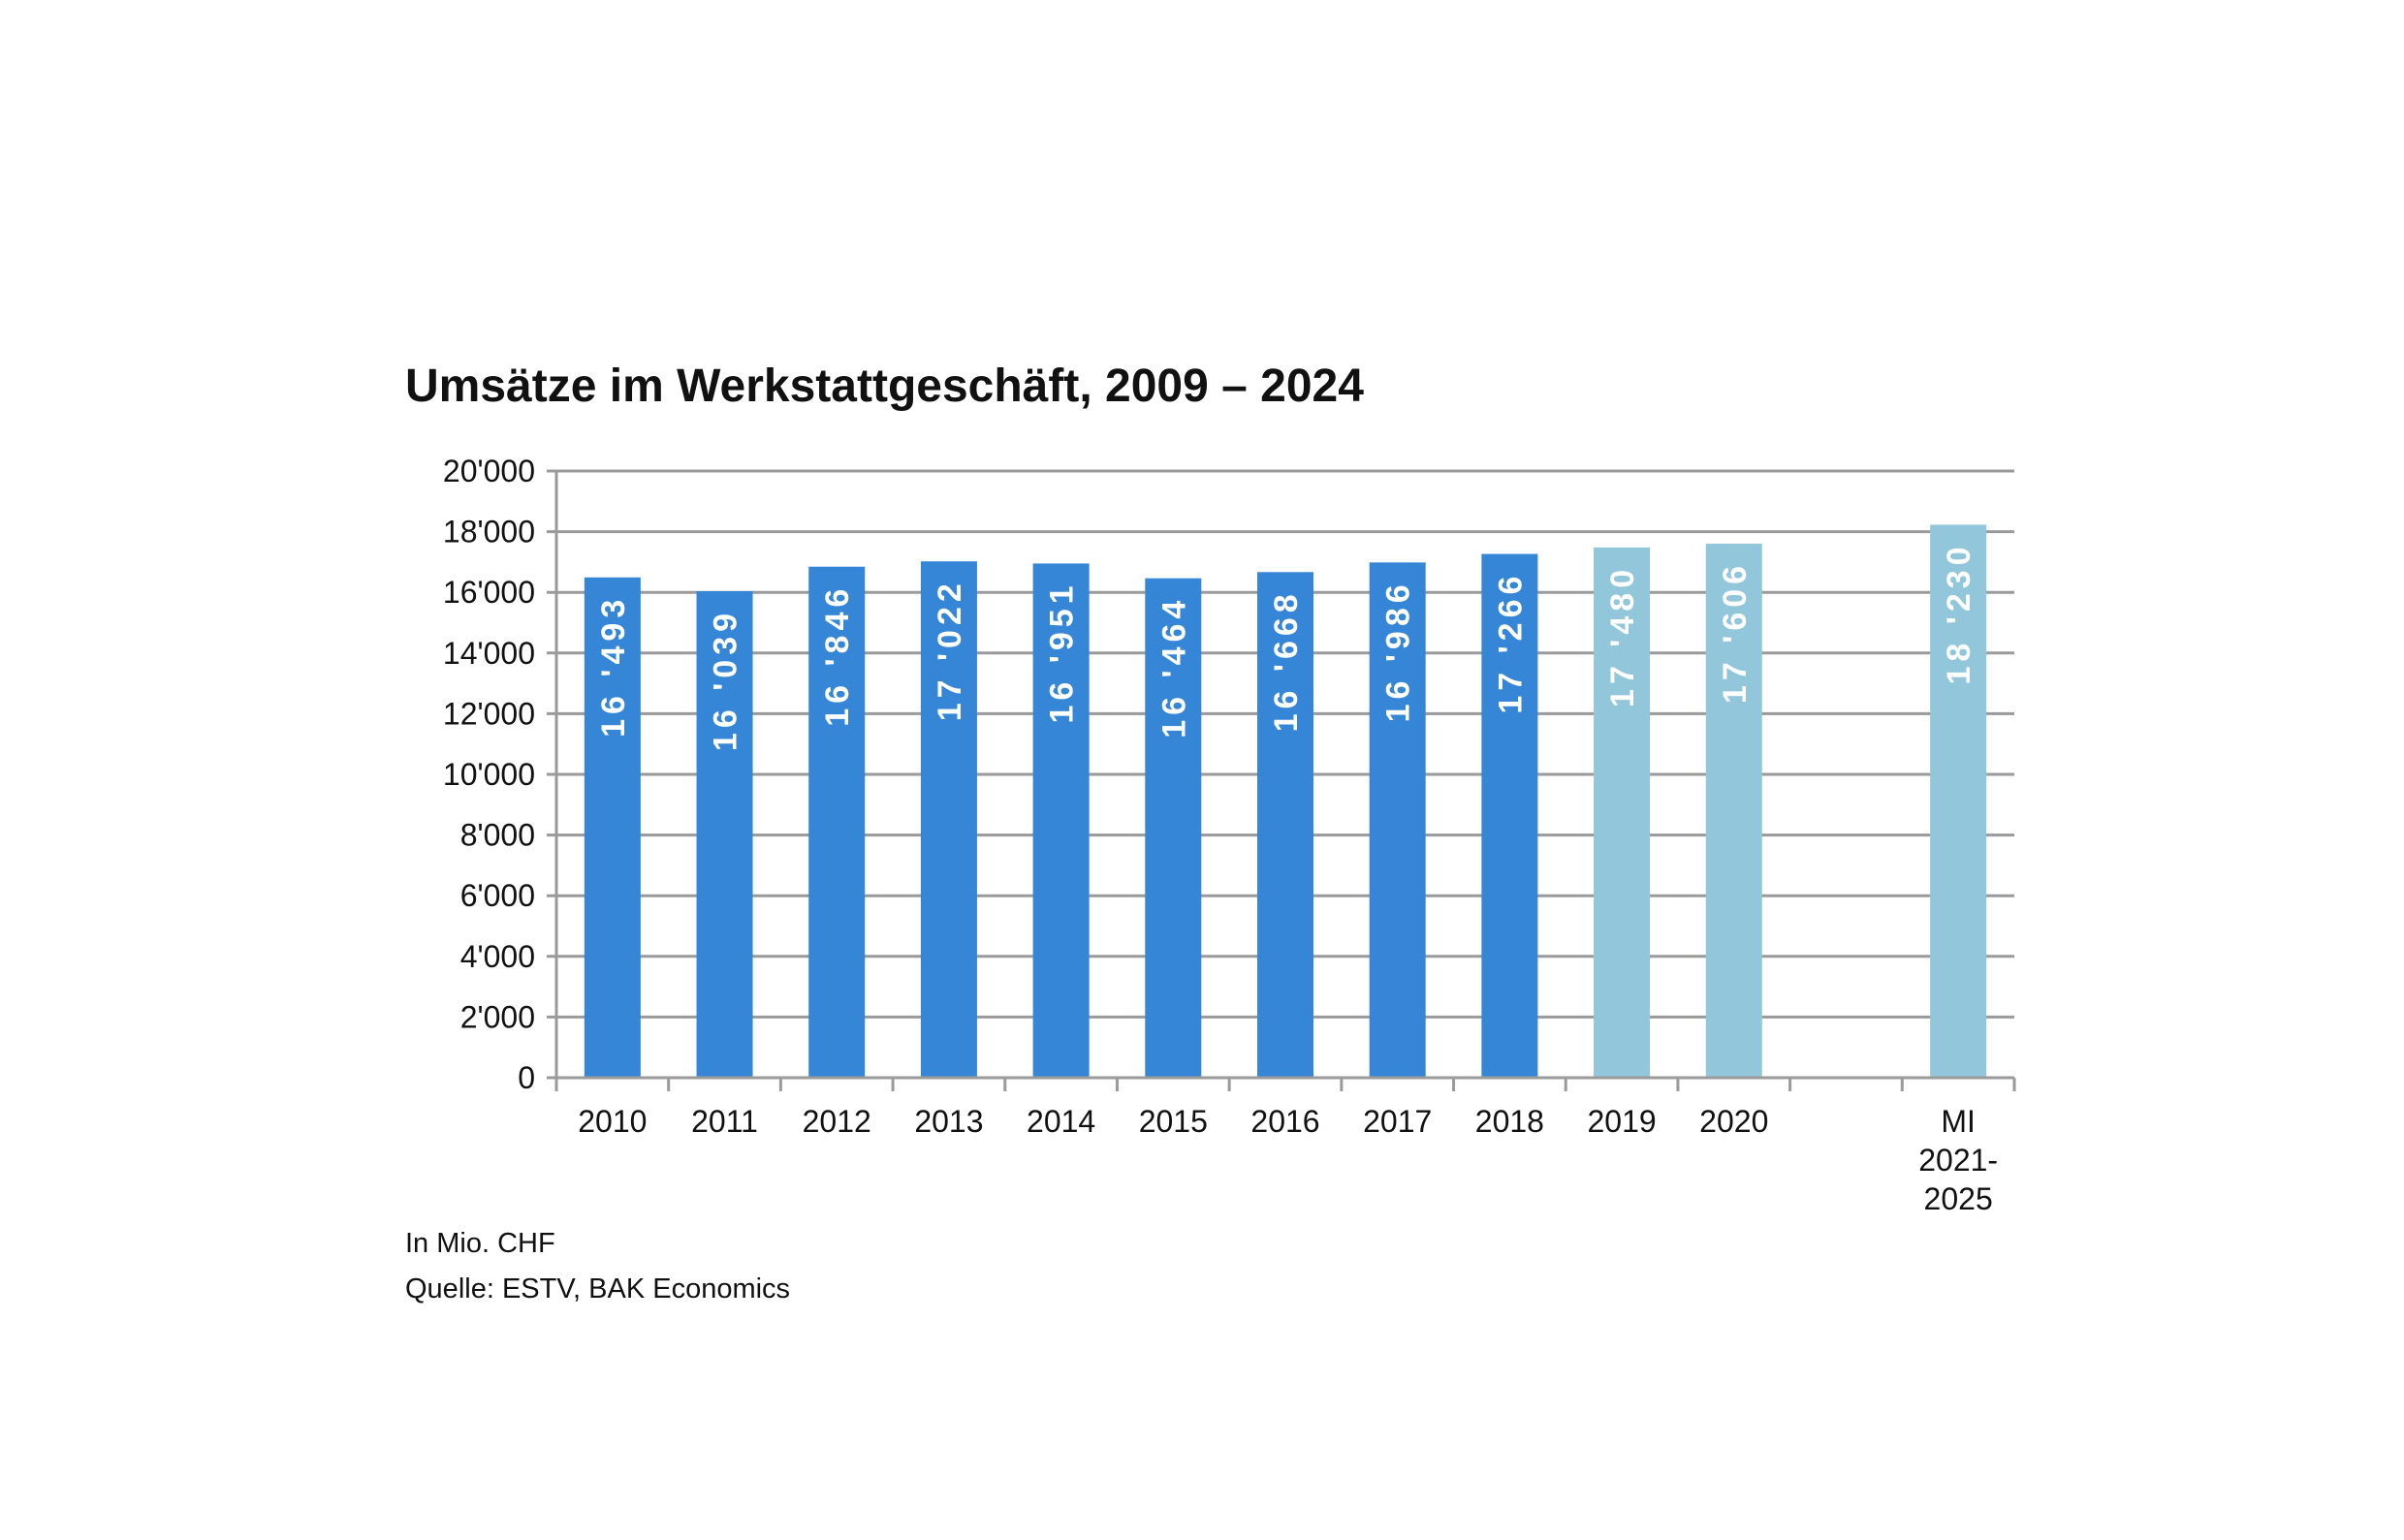 Image resolution: width=2404 pixels, height=1540 pixels. I want to click on y-tick-label: 10'000, so click(489, 774).